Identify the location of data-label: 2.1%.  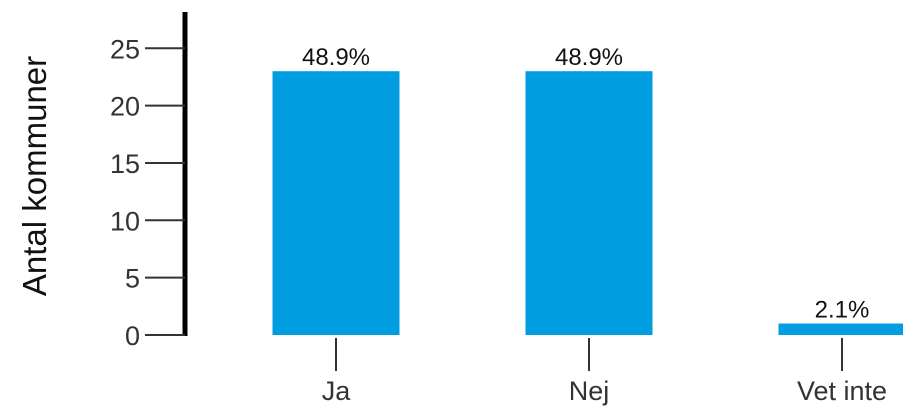
(842, 310).